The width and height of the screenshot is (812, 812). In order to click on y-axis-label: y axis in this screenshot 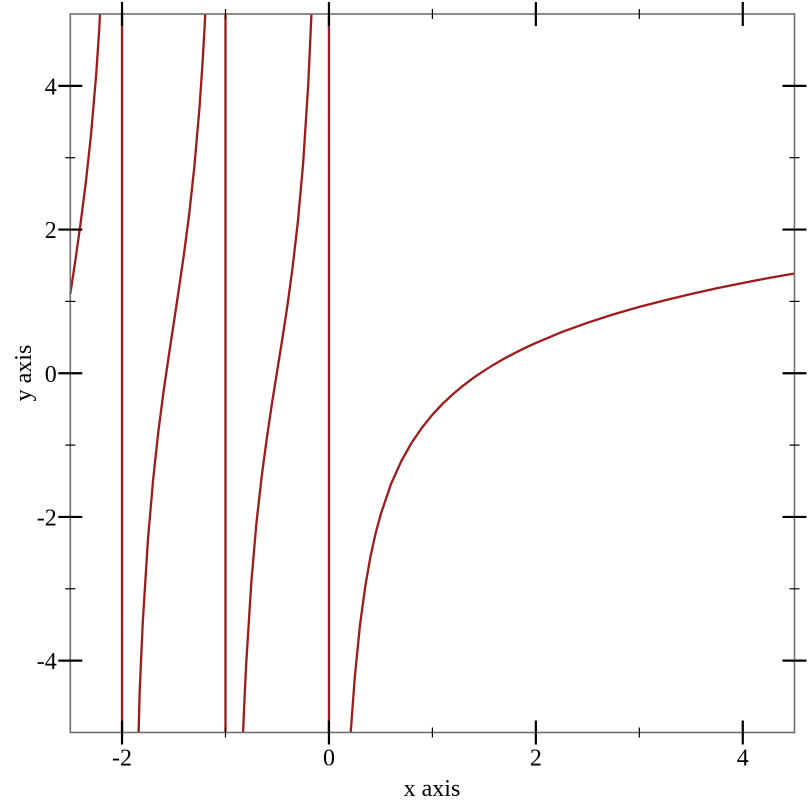, I will do `click(24, 373)`.